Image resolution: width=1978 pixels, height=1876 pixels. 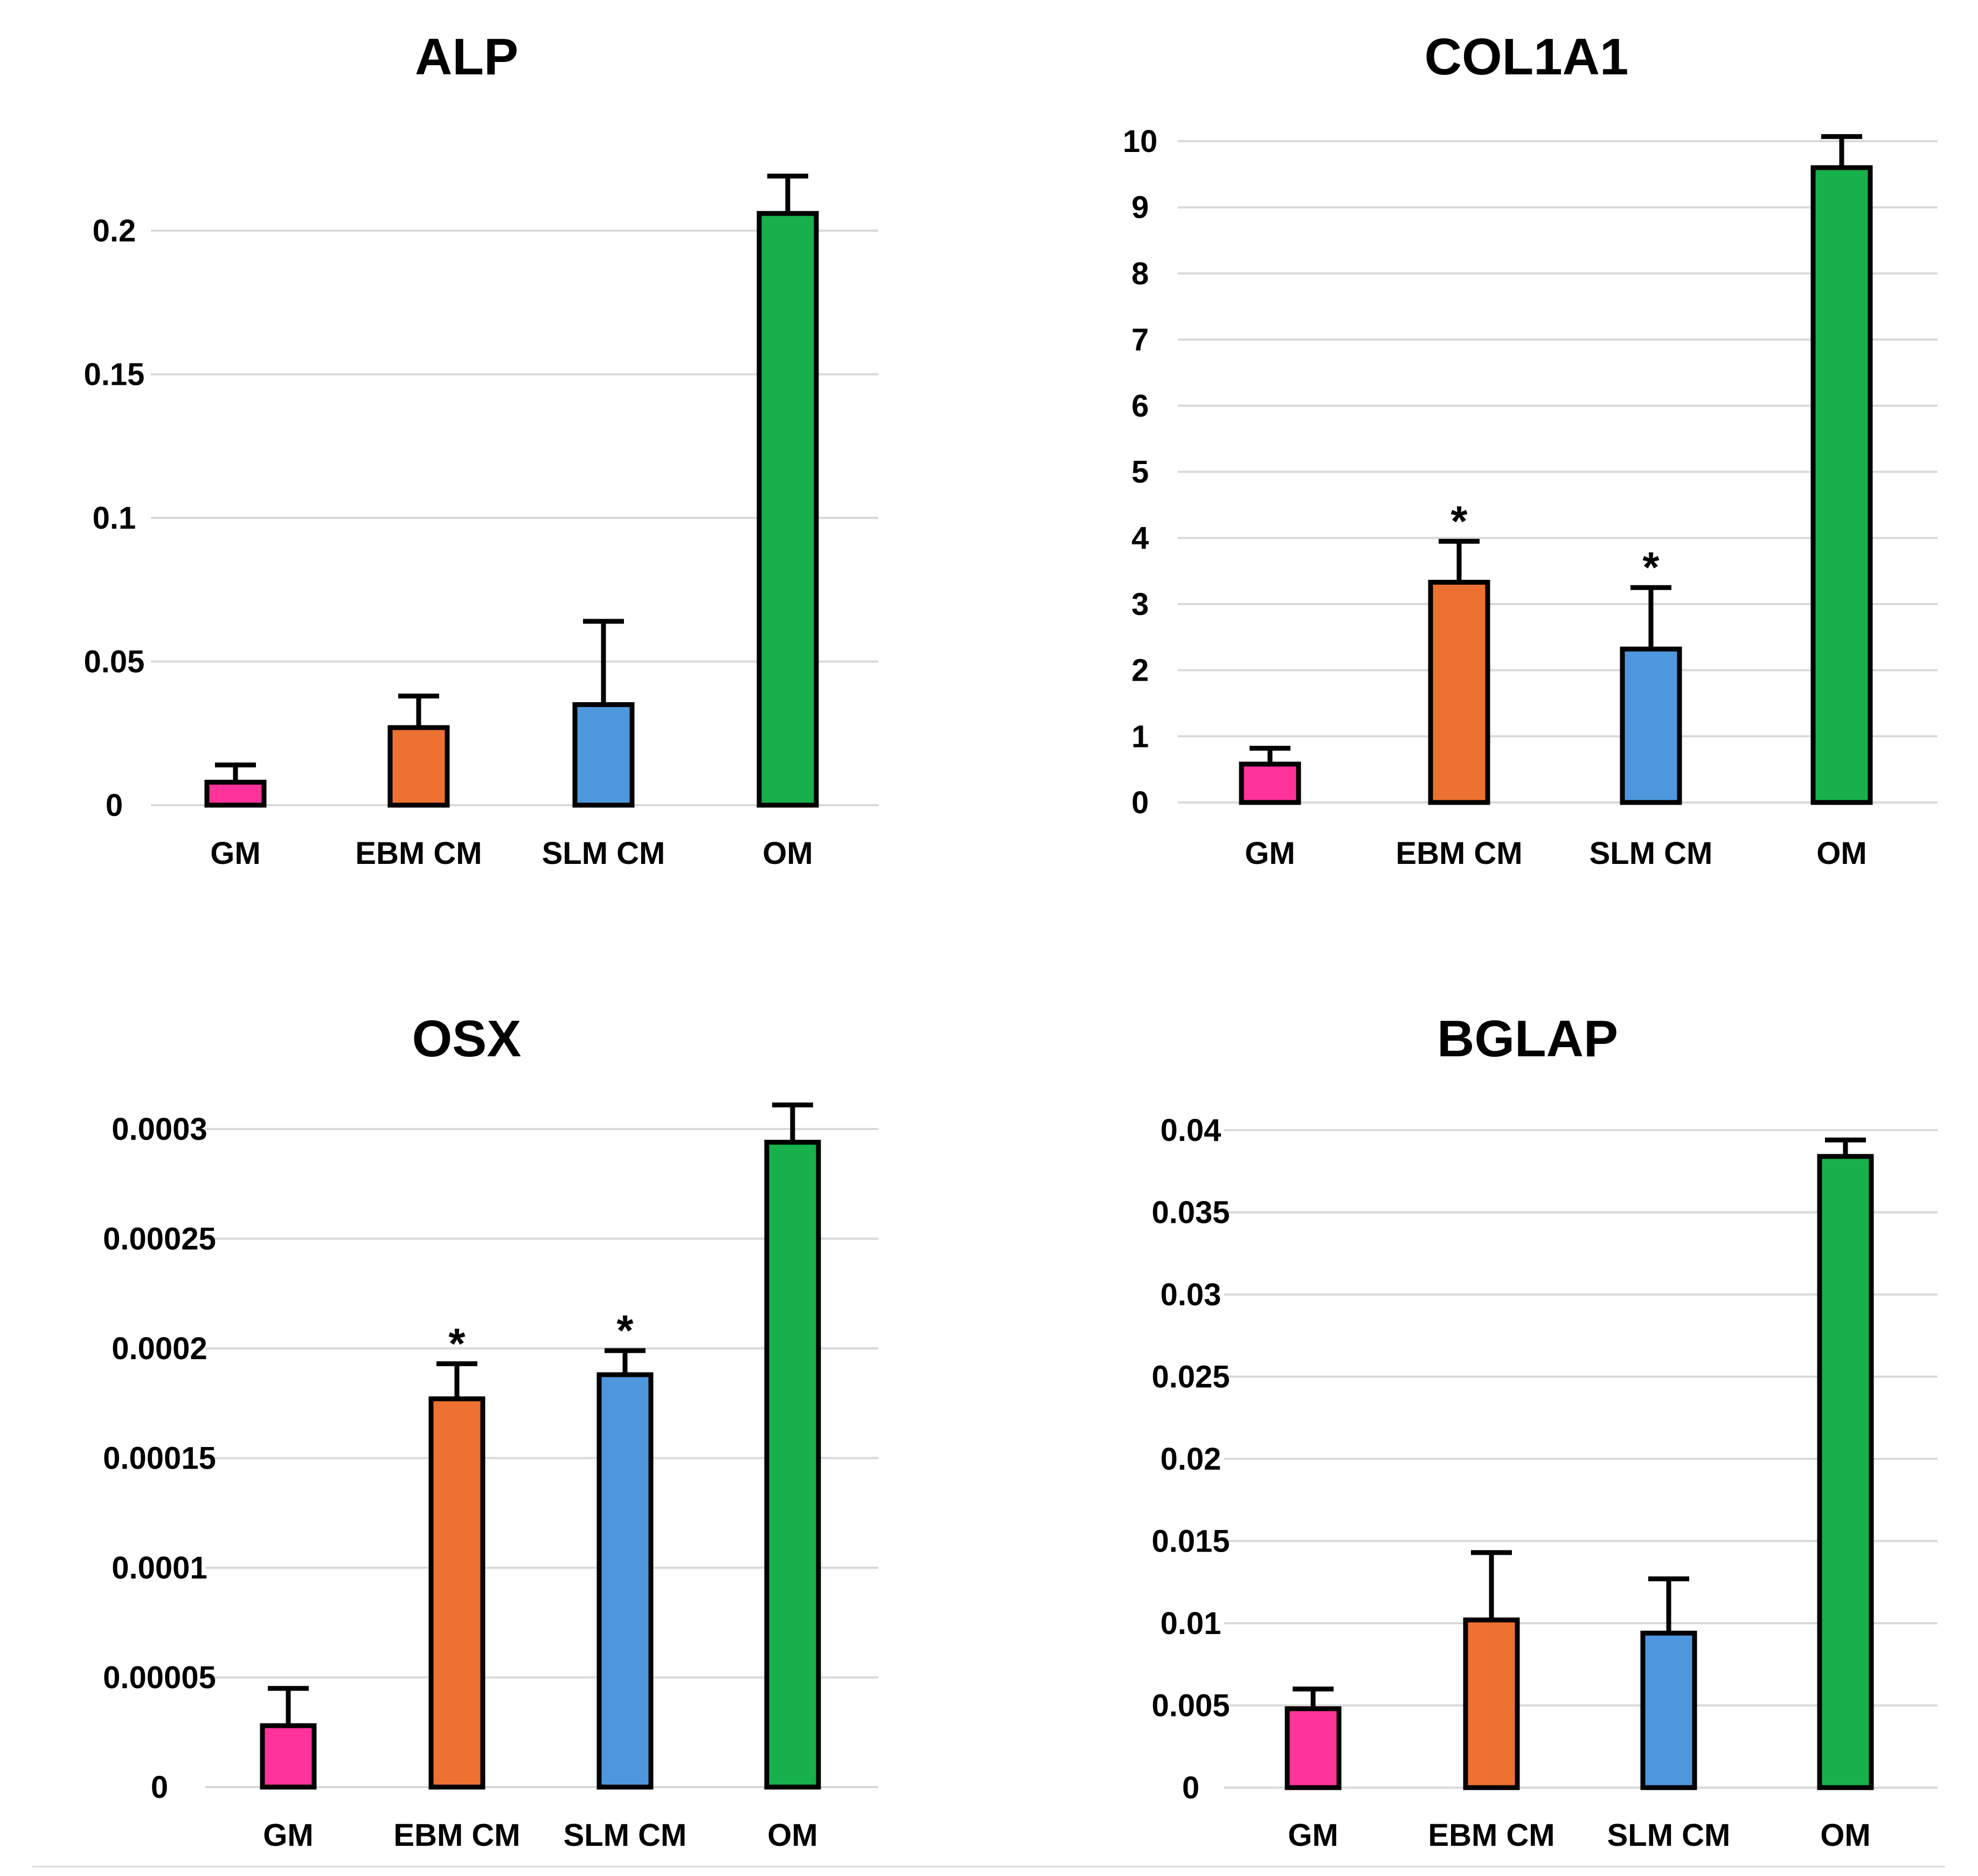 What do you see at coordinates (1528, 1039) in the screenshot?
I see `chart-title: BGLAP` at bounding box center [1528, 1039].